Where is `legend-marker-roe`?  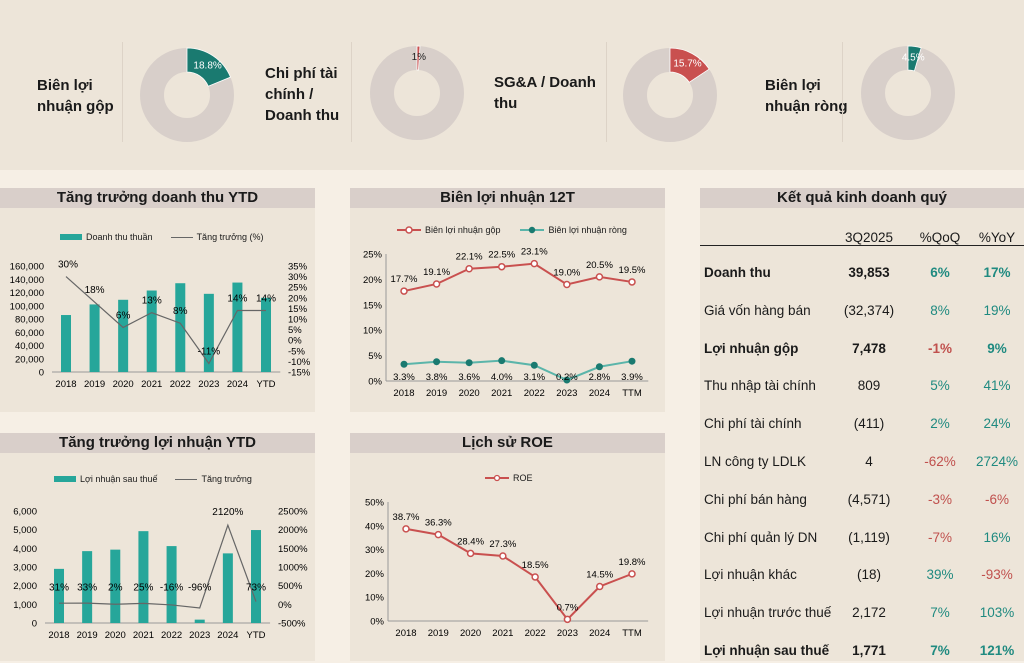 legend-marker-roe is located at coordinates (497, 478).